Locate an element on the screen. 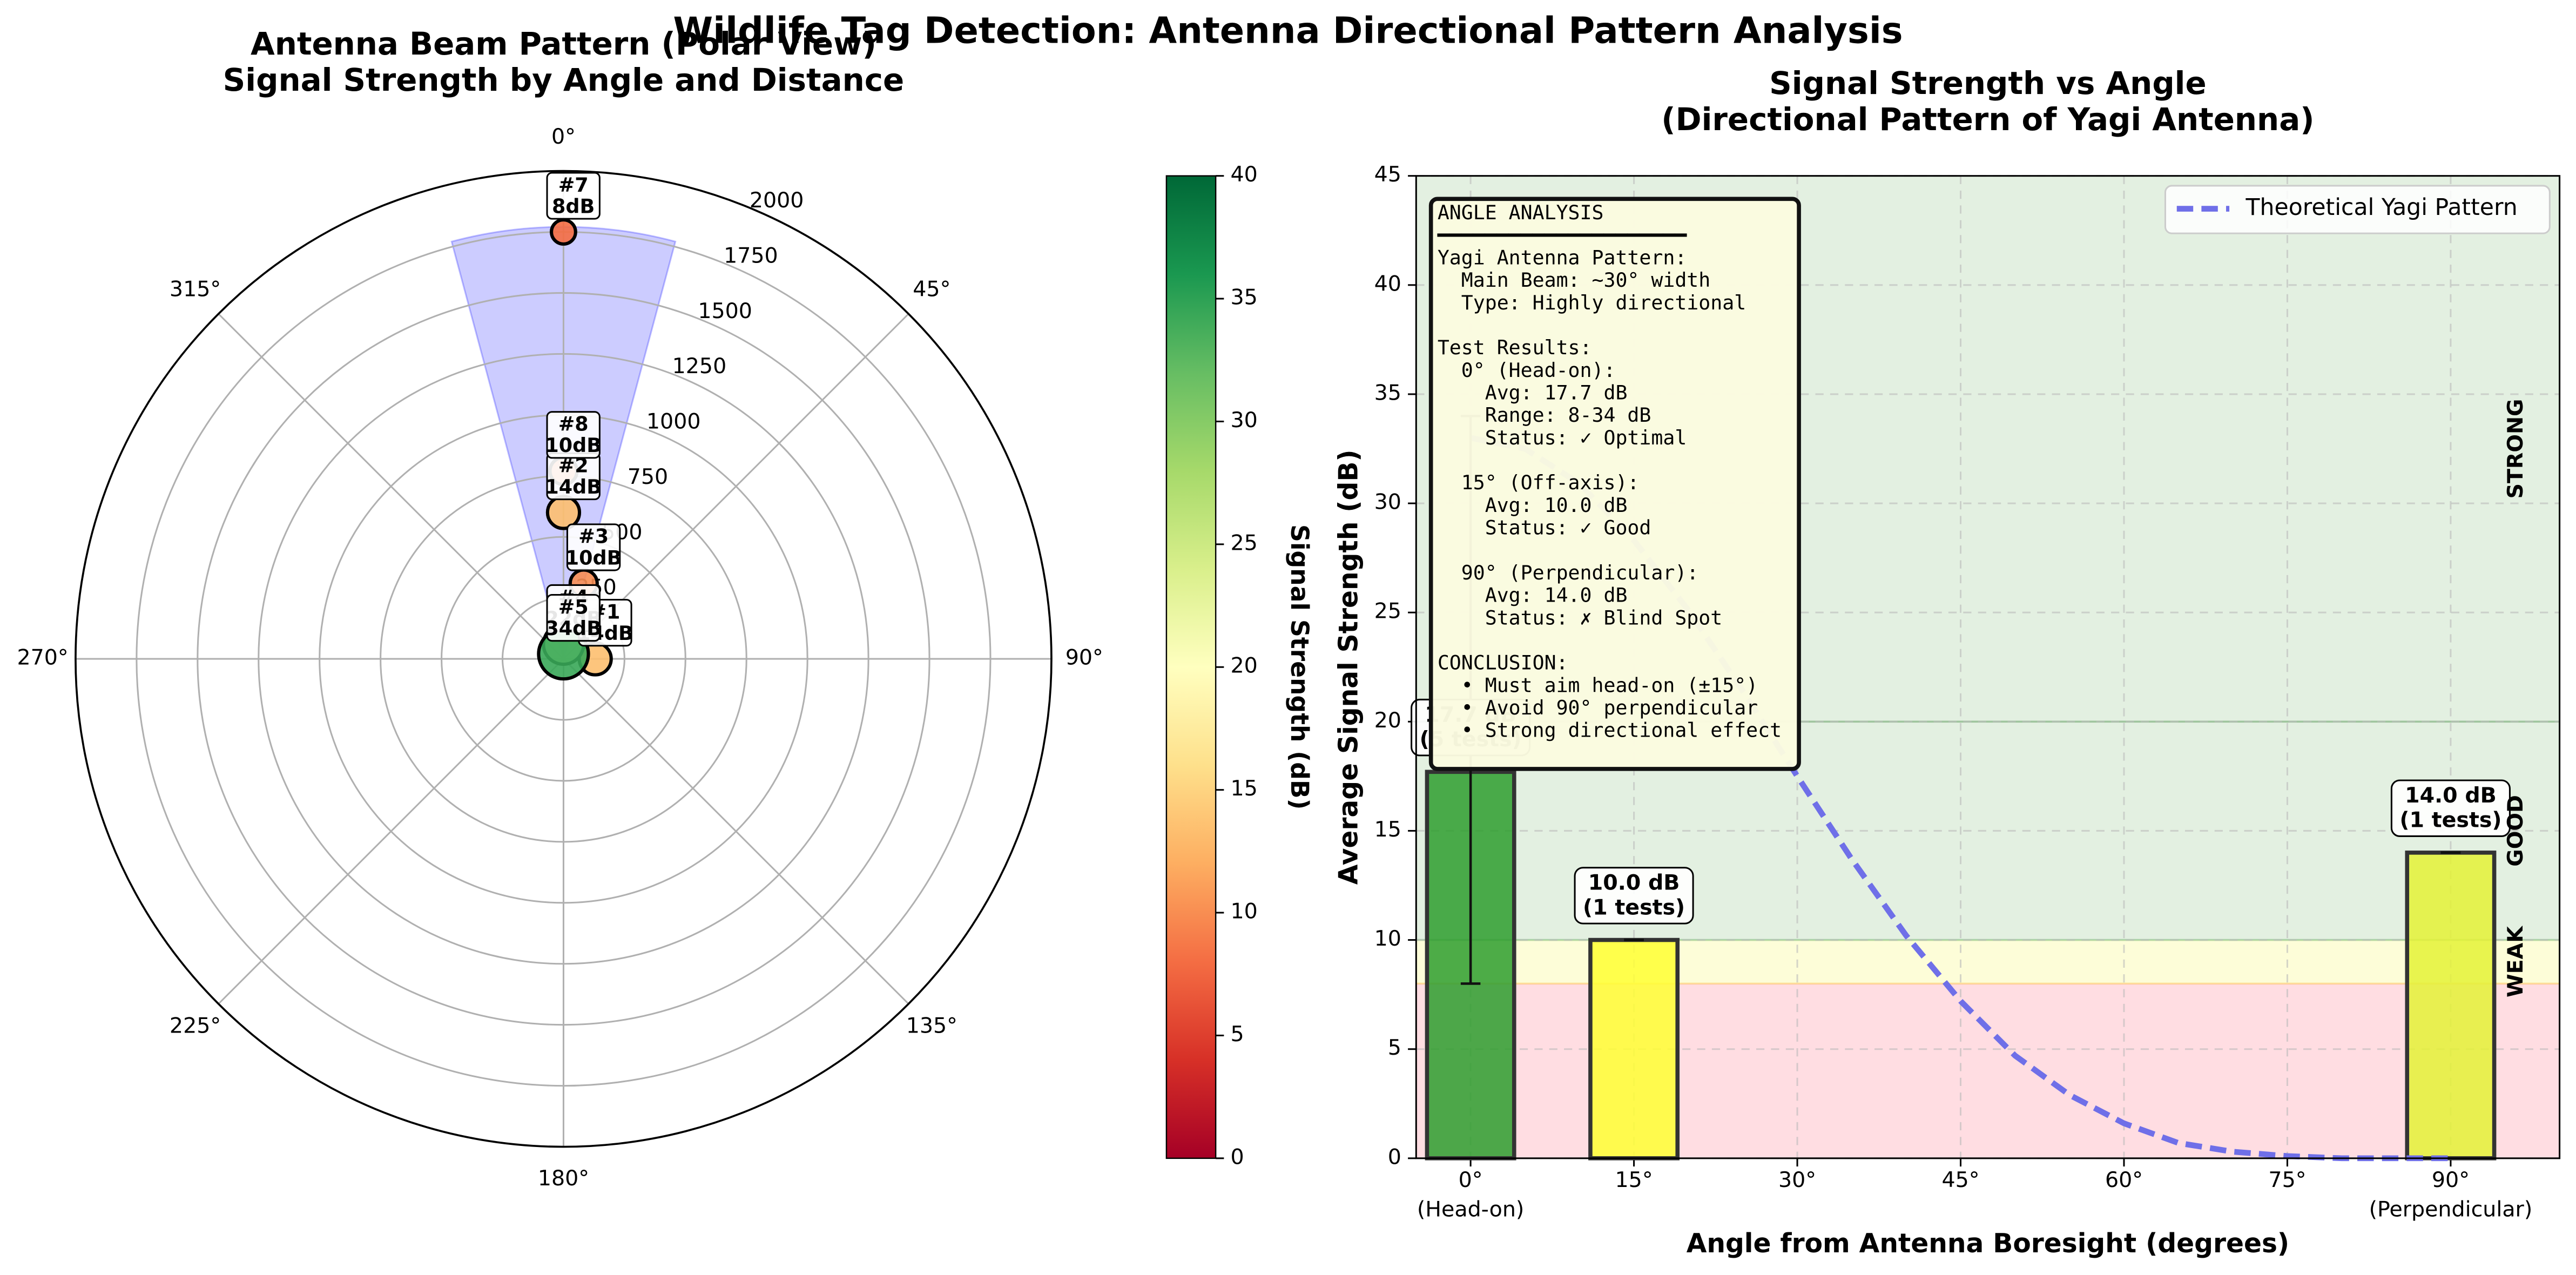 This screenshot has width=2576, height=1275. point-label: #3 is located at coordinates (593, 536).